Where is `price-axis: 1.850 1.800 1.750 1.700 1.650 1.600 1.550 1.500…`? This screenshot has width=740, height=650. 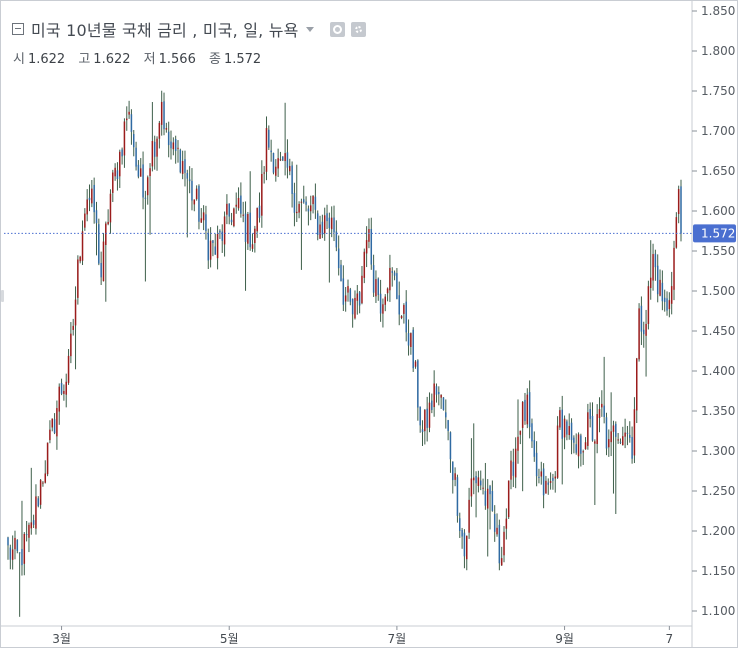 price-axis: 1.850 1.800 1.750 1.700 1.650 1.600 1.550 1.500… is located at coordinates (713, 324).